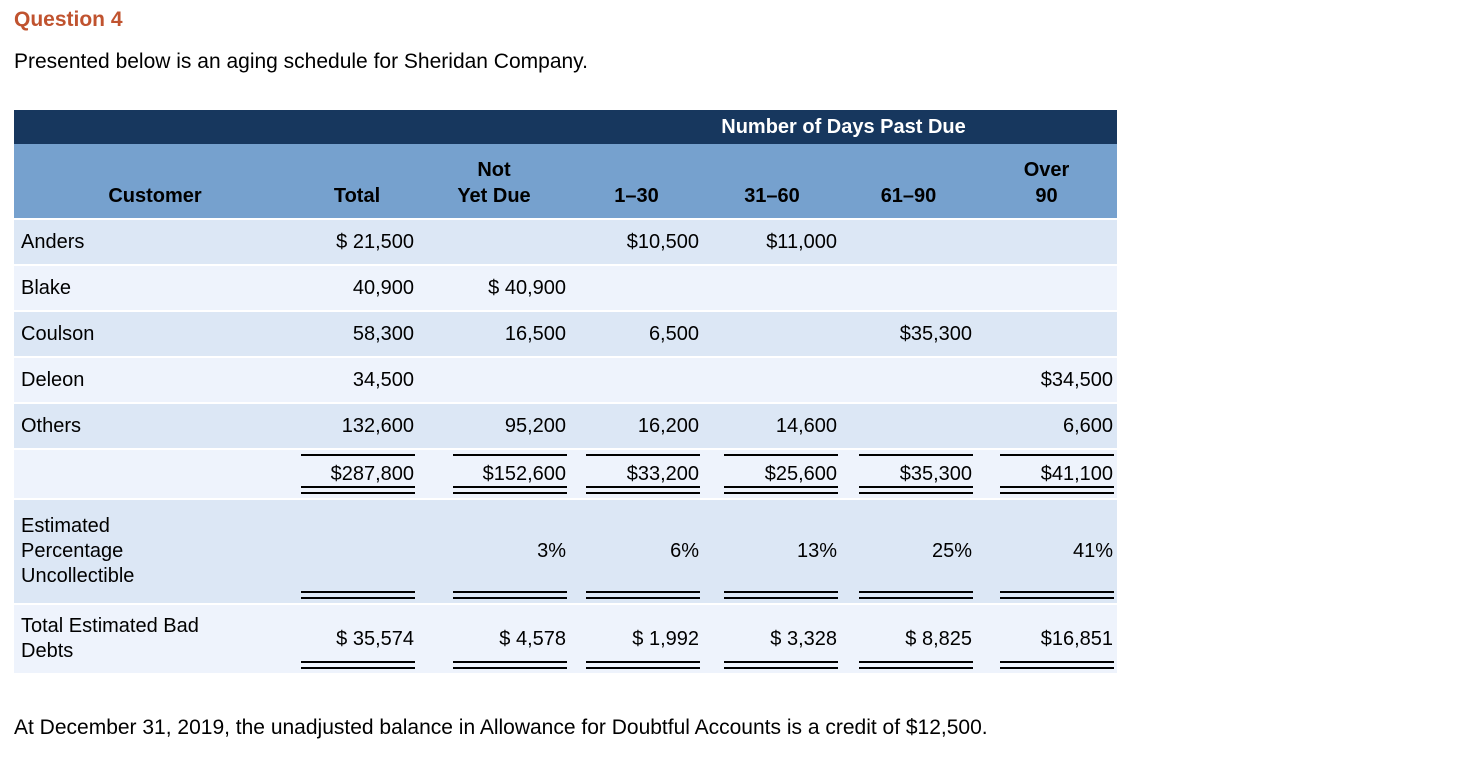 The width and height of the screenshot is (1470, 760). Describe the element at coordinates (155, 639) in the screenshot. I see `cell-row-label: Total Estimated Bad Debts` at that location.